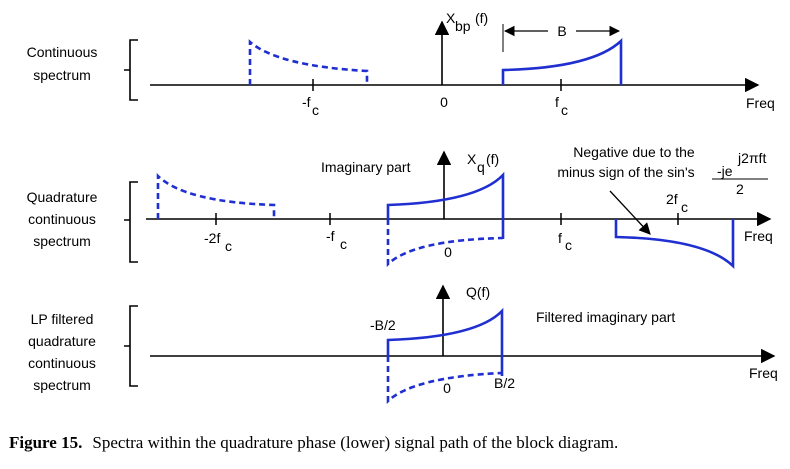  What do you see at coordinates (444, 102) in the screenshot?
I see `row1-tick-zero-label: 0` at bounding box center [444, 102].